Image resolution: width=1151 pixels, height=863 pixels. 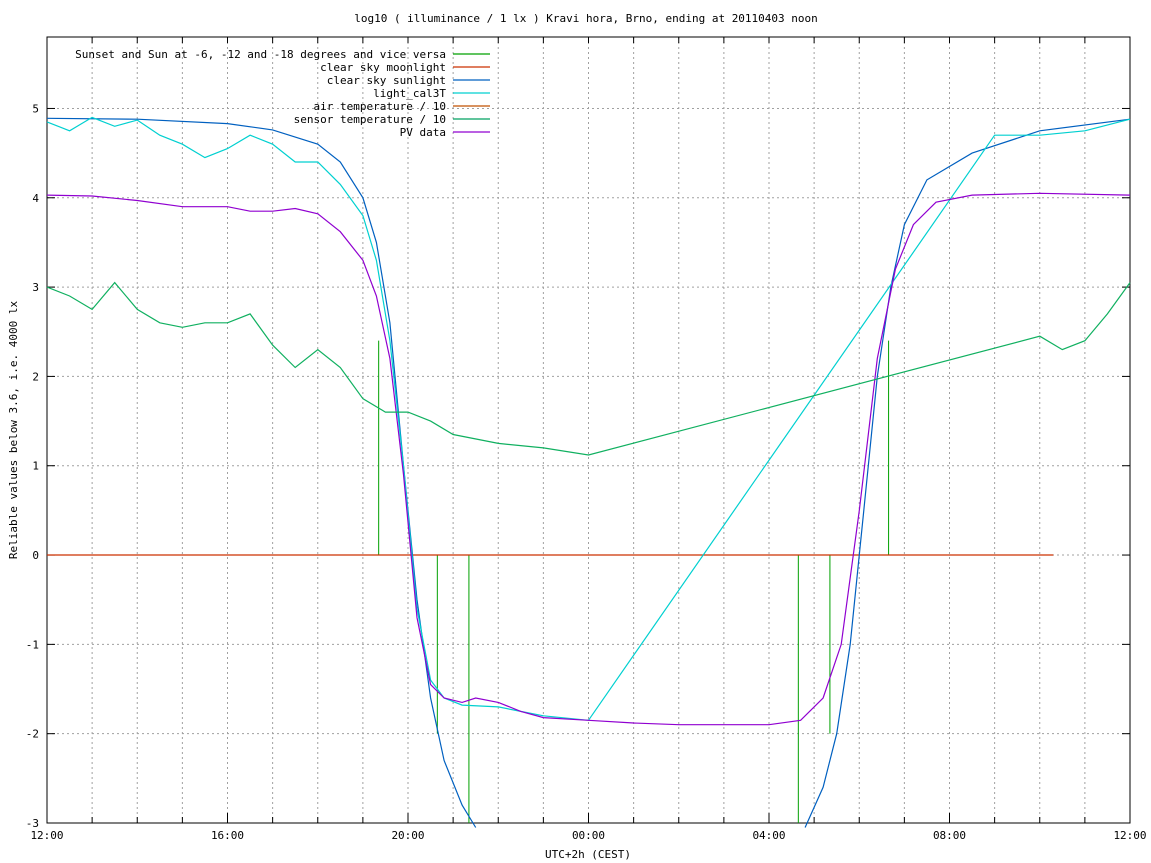 What do you see at coordinates (407, 835) in the screenshot?
I see `x-tick-label: 20:00` at bounding box center [407, 835].